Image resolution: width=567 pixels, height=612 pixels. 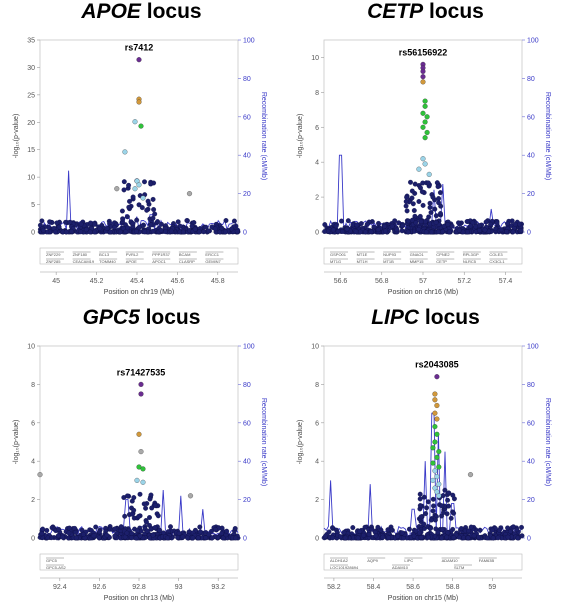 What do you see at coordinates (100, 587) in the screenshot?
I see `x-tick-label: 92.6` at bounding box center [100, 587].